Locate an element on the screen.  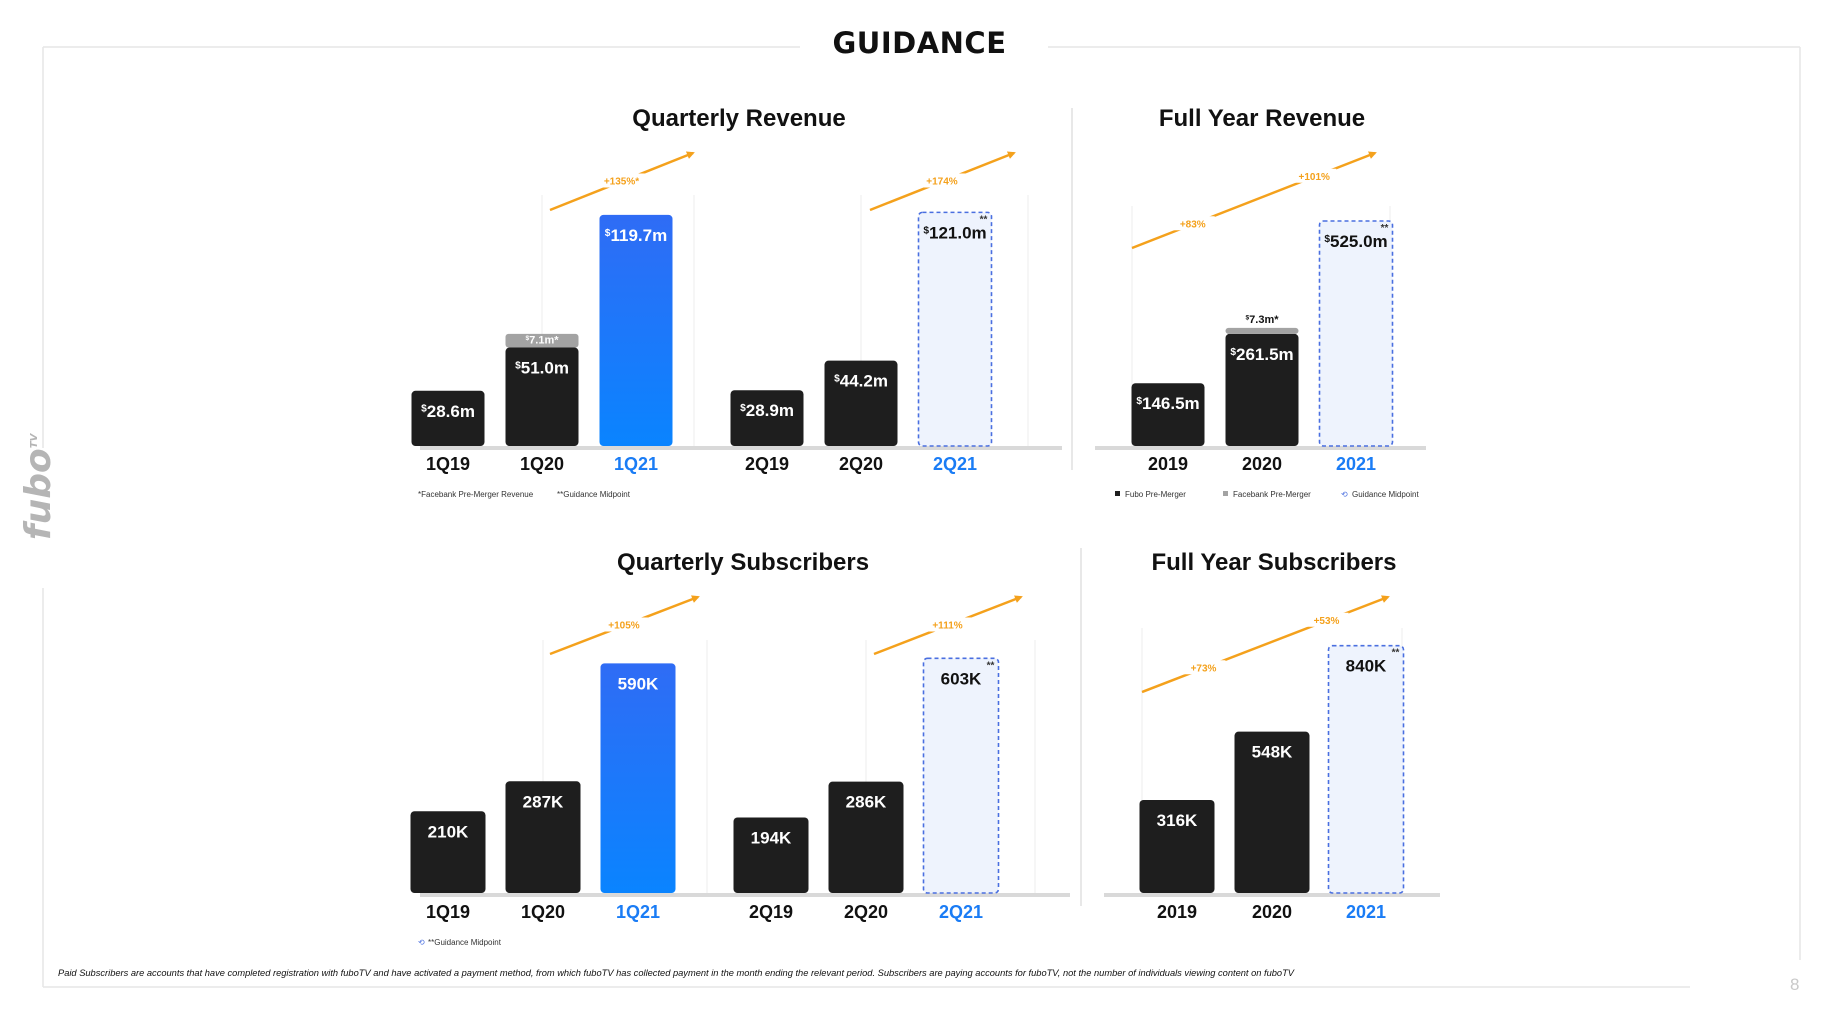
quarterly-revenue-stacked-label-1Q20: $7.1m* is located at coordinates (542, 341).